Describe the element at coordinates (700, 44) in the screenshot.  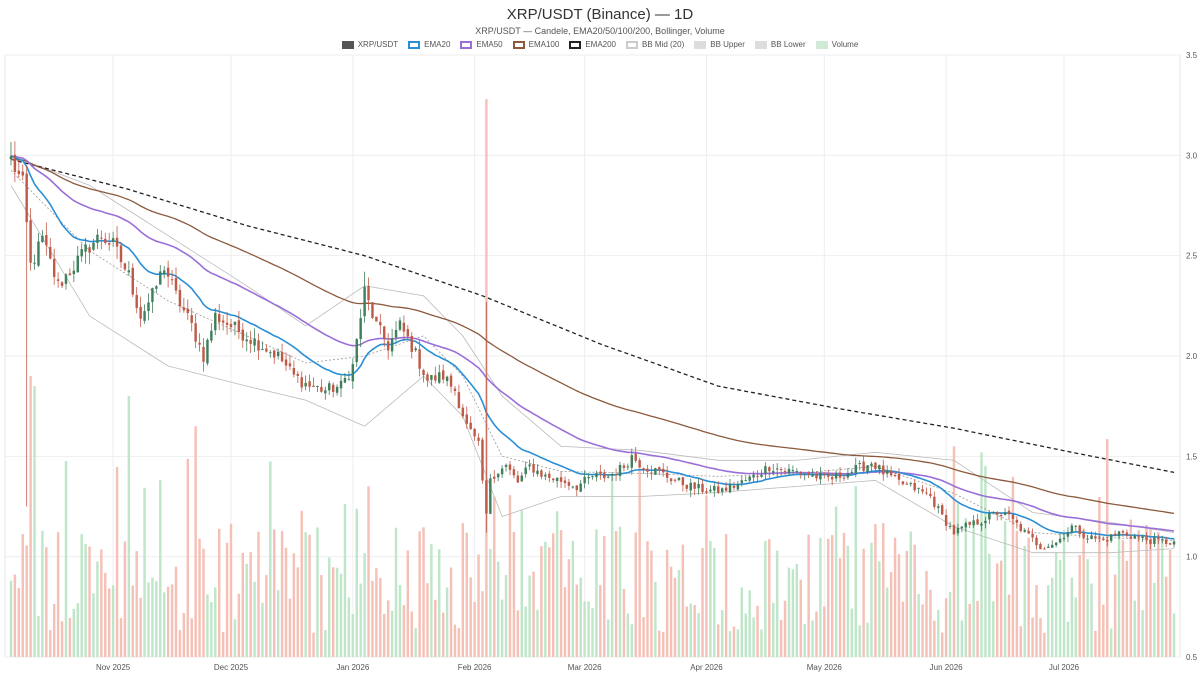
I see `legend-swatch` at that location.